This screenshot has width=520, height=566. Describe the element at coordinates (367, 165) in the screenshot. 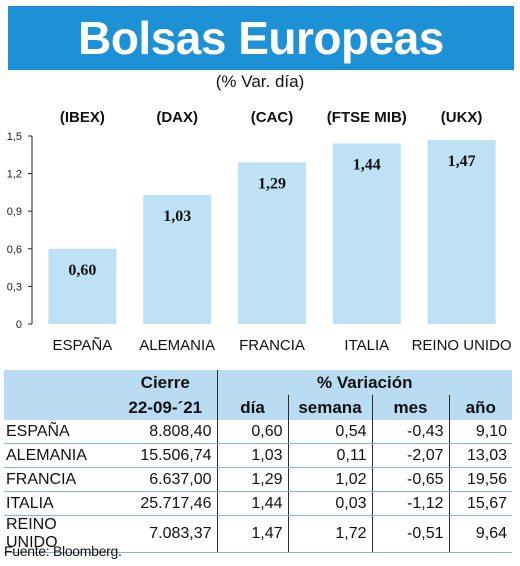

I see `bar-value-label: 1,44` at that location.